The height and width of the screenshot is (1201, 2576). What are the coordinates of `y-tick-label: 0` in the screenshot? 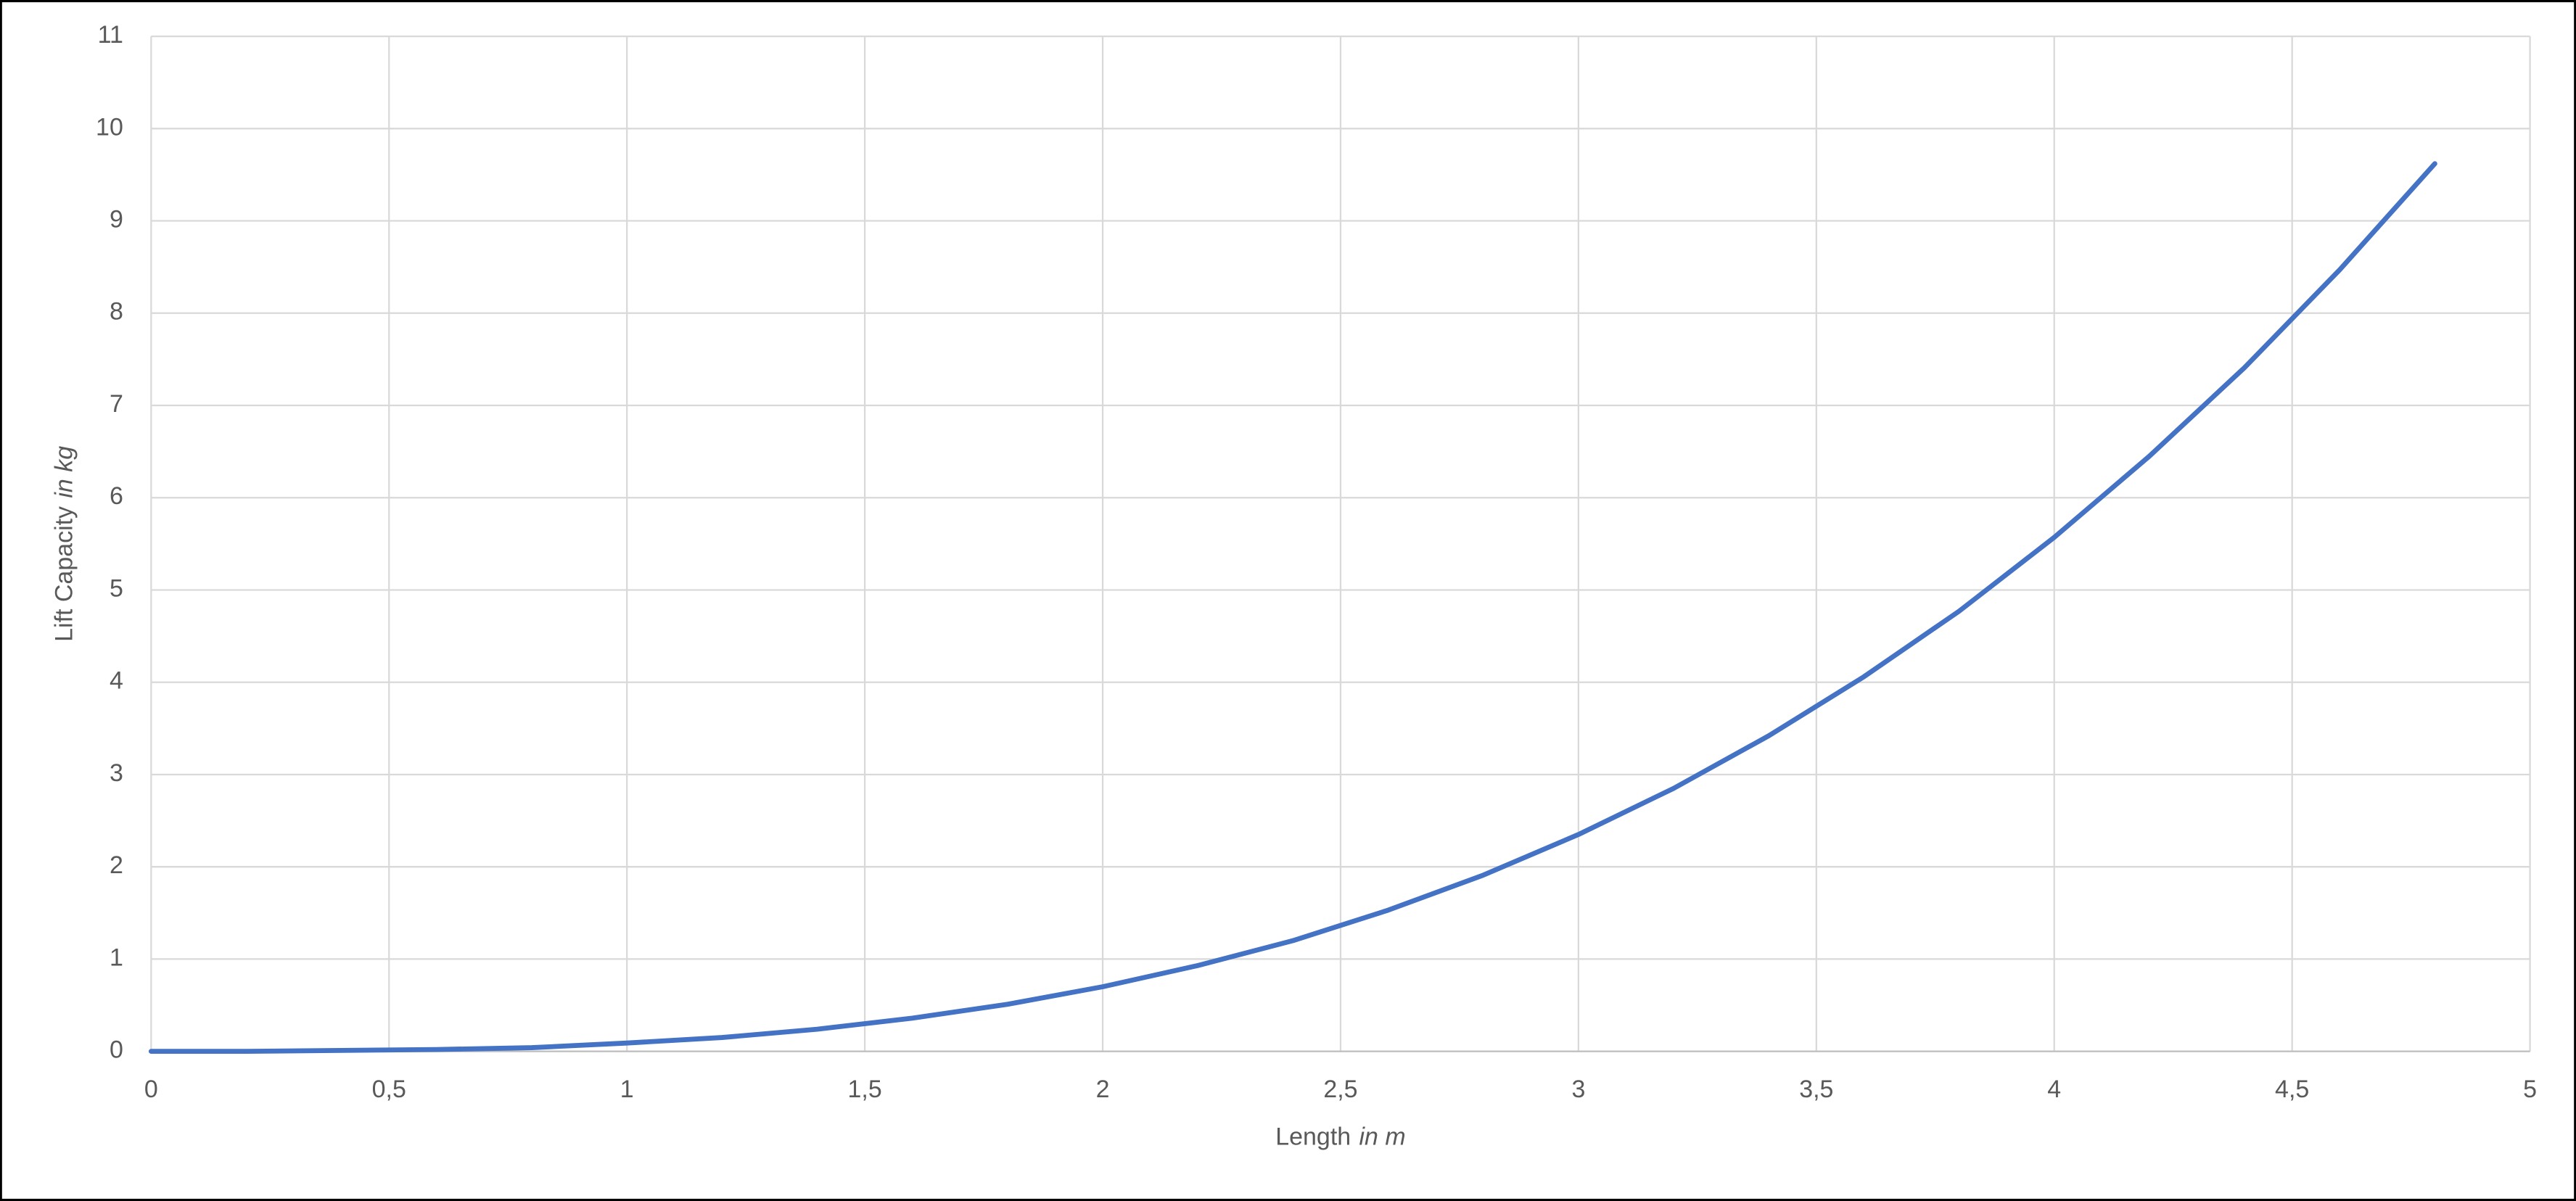 It's located at (116, 1050).